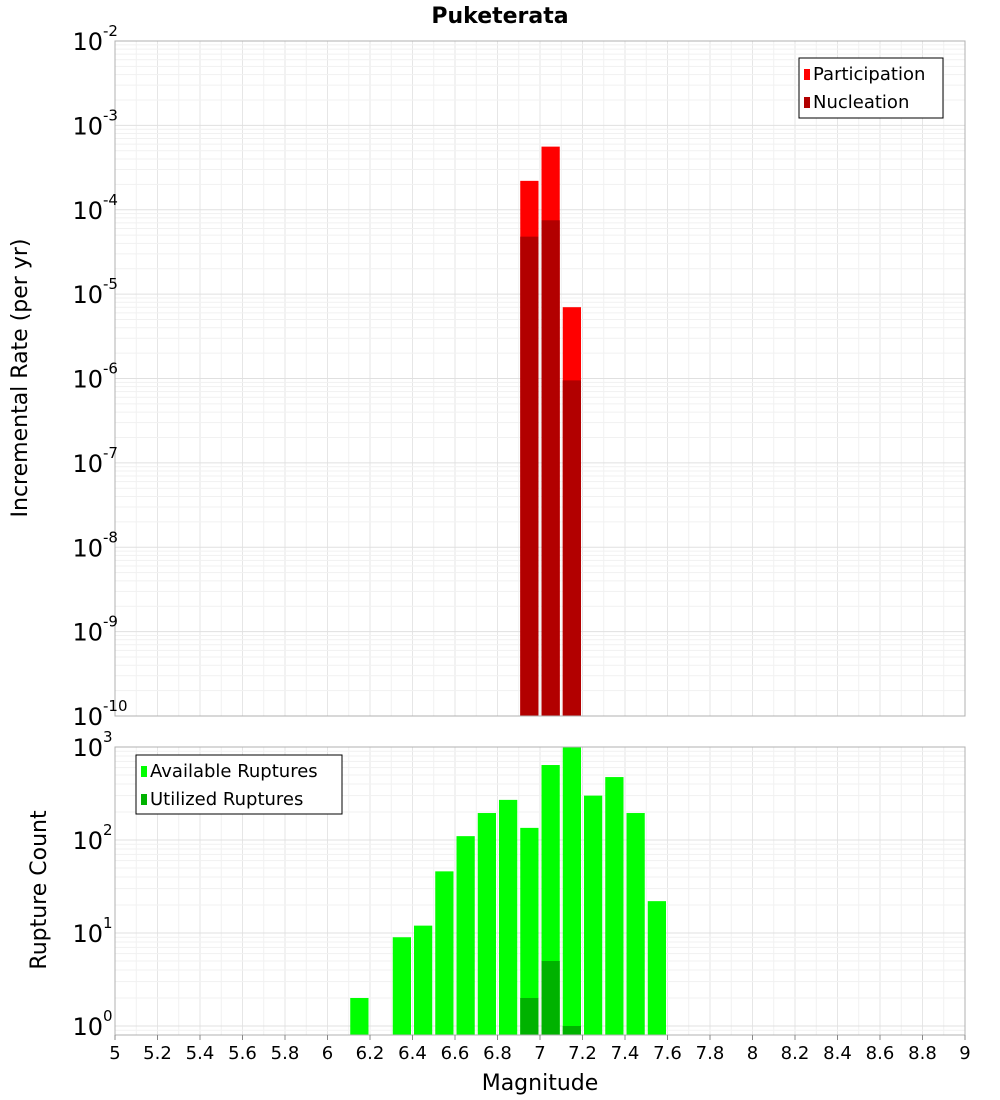 The width and height of the screenshot is (1000, 1100). What do you see at coordinates (157, 1053) in the screenshot?
I see `x-tick-label: 5.2` at bounding box center [157, 1053].